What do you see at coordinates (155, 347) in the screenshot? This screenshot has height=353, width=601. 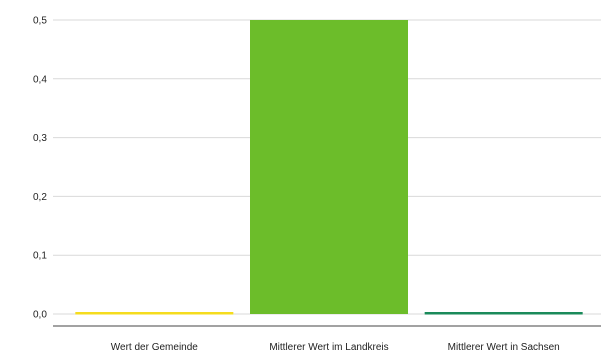 I see `x-category-label: Wert der Gemeinde` at bounding box center [155, 347].